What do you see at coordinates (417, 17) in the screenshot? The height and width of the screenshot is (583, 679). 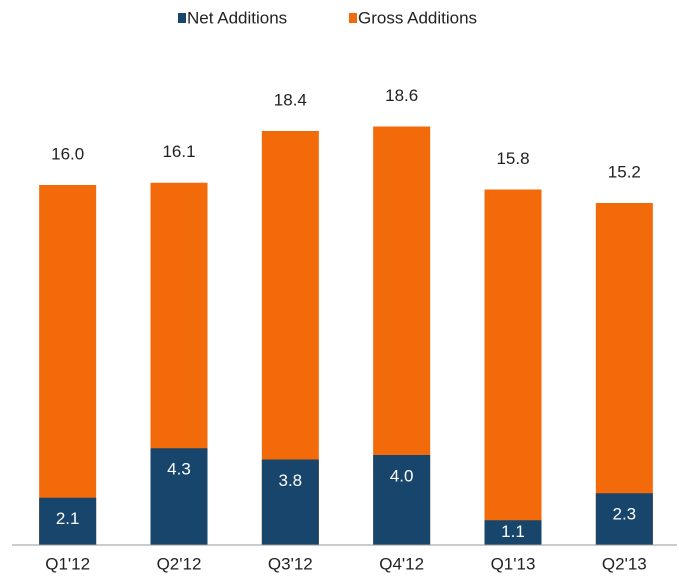 I see `legend-label: Gross Additions` at bounding box center [417, 17].